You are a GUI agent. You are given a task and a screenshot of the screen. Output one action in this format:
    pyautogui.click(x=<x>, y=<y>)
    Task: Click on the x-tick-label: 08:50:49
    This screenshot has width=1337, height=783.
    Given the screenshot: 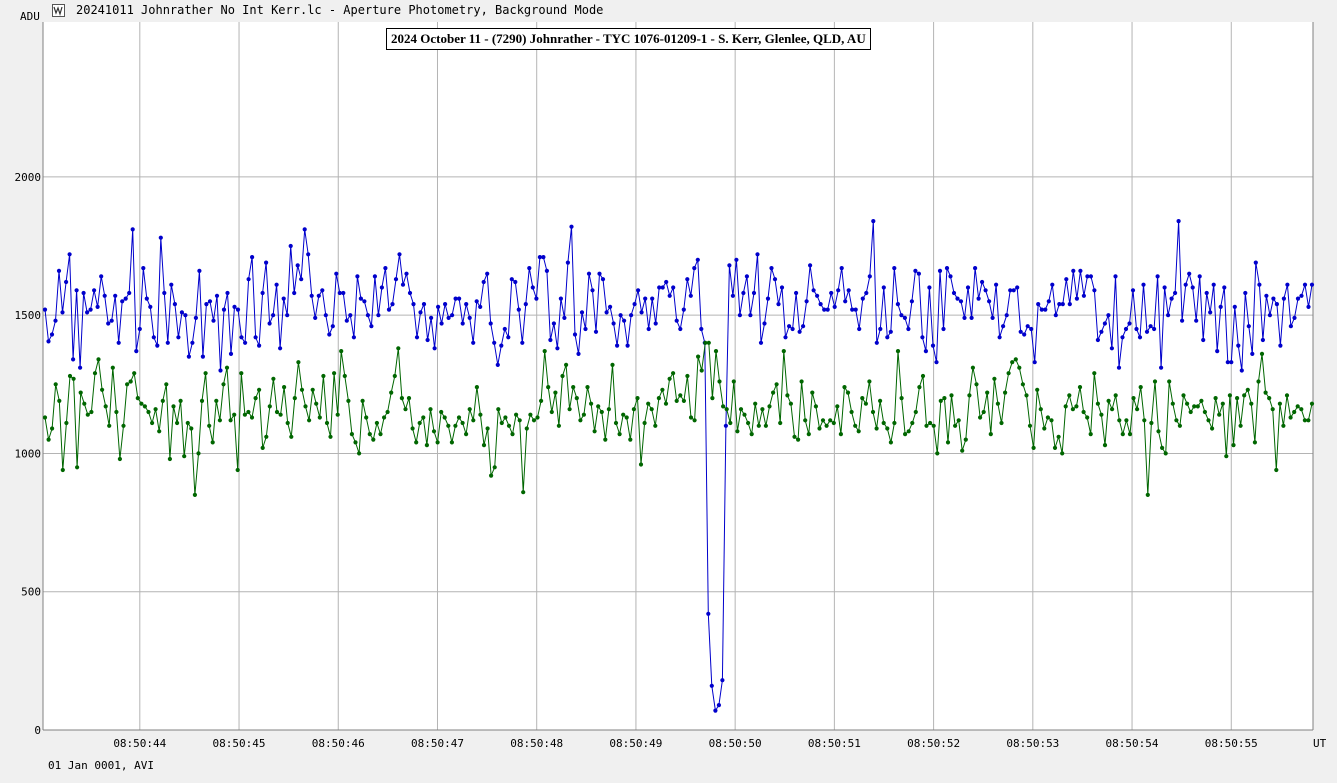 What is the action you would take?
    pyautogui.click(x=635, y=743)
    